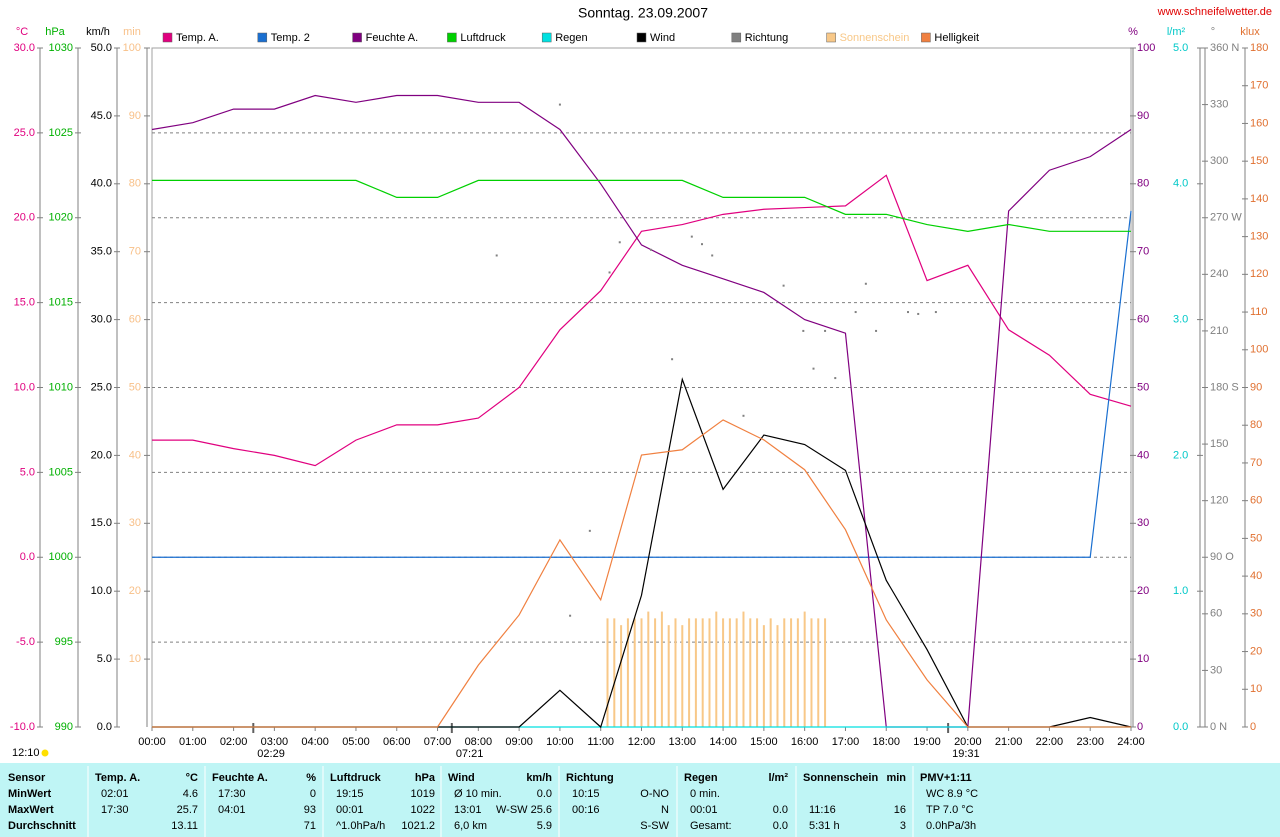  Describe the element at coordinates (61, 303) in the screenshot. I see `y-tick-label: 1015` at that location.